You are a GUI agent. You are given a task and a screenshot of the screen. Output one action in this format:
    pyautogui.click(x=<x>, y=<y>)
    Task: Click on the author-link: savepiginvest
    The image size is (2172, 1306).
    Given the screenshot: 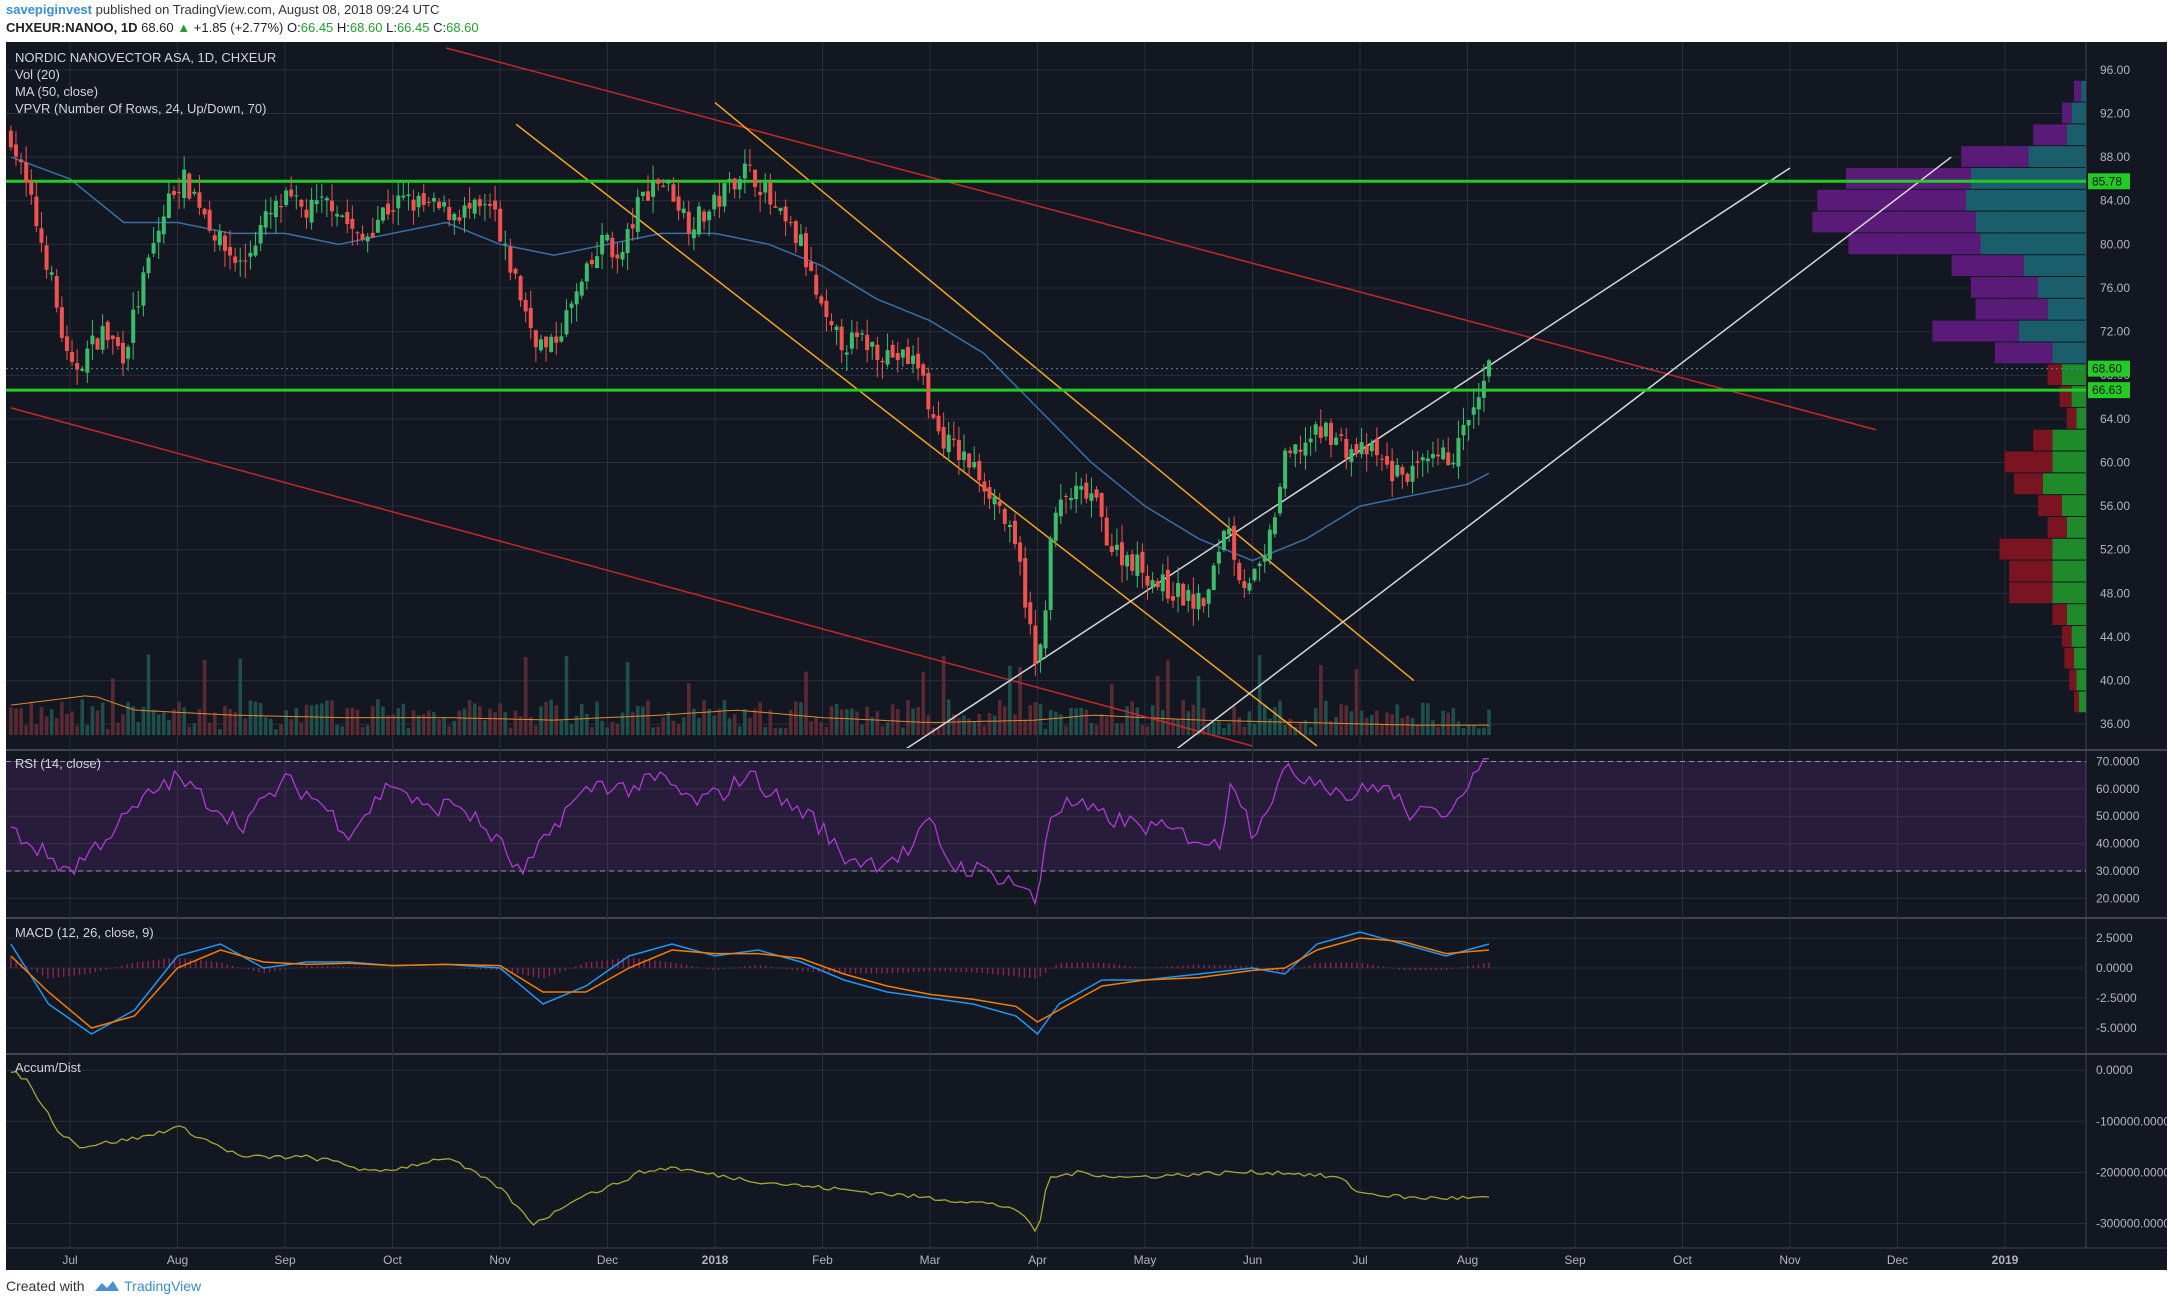 What is the action you would take?
    pyautogui.click(x=49, y=9)
    